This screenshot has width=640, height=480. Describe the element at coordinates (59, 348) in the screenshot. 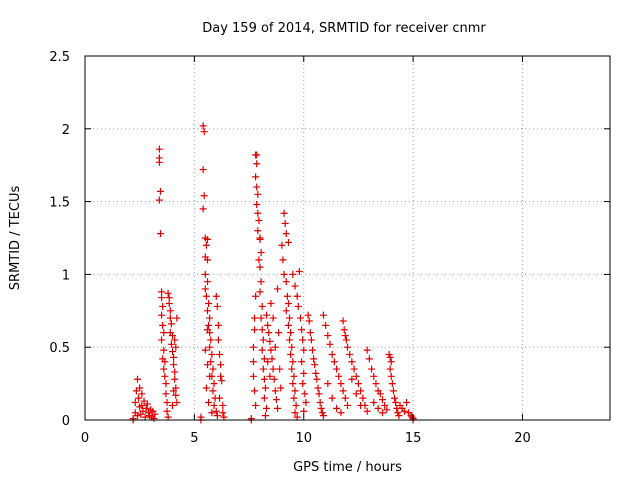

I see `y-tick-label: 0.5` at that location.